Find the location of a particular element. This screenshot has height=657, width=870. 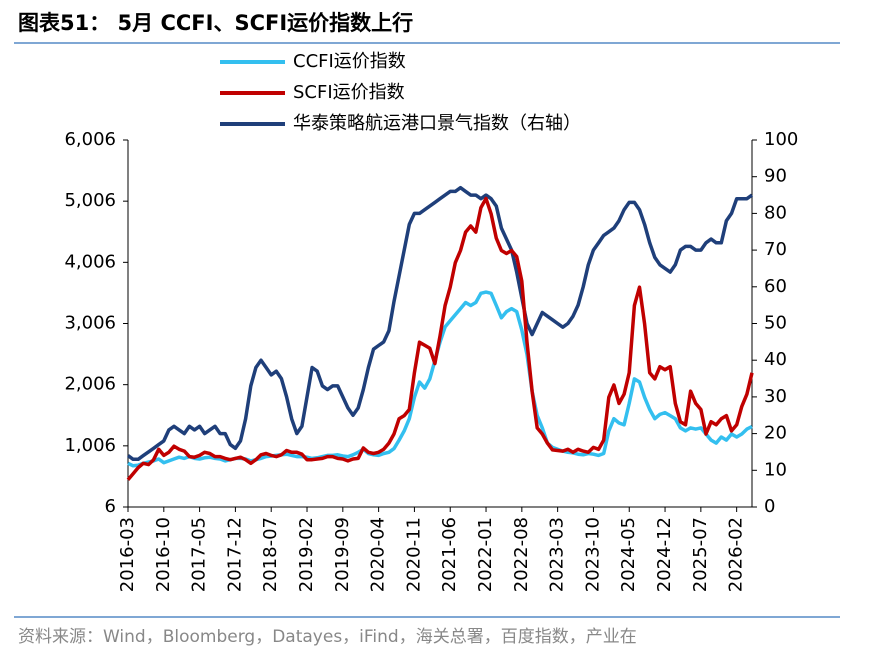

x-tick-label: 2022-08 is located at coordinates (521, 554).